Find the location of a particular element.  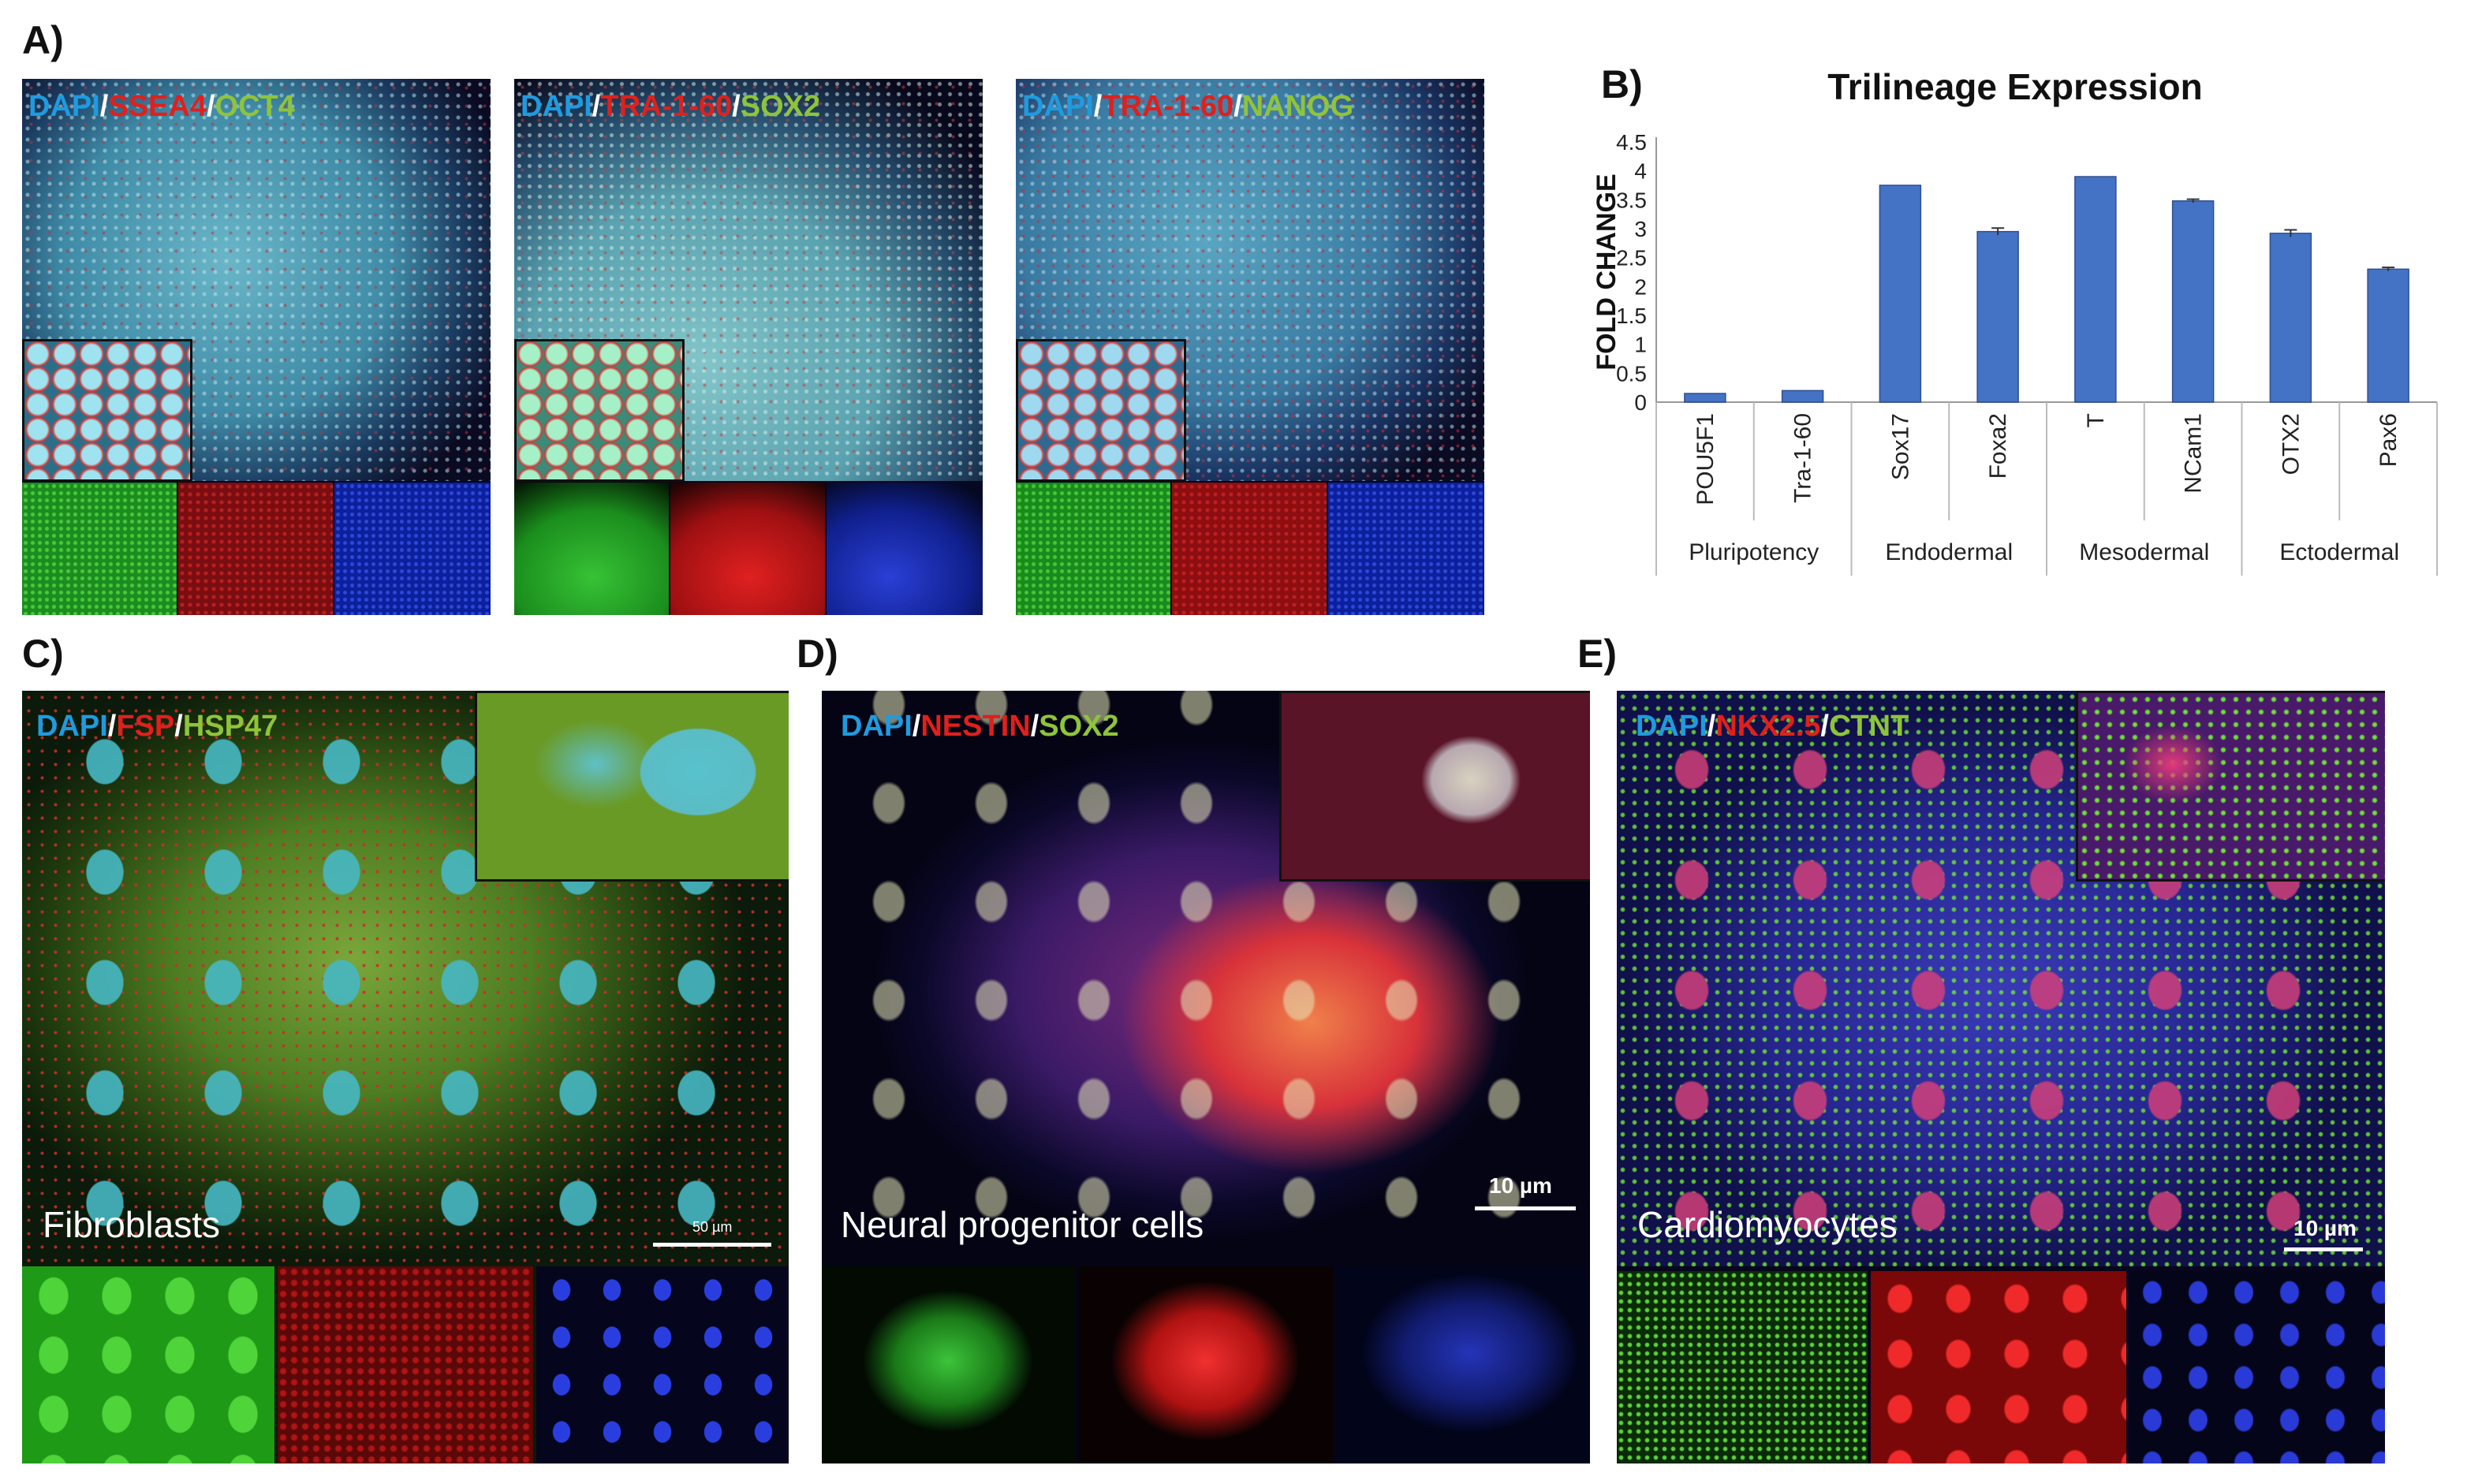

x-category-label: Sox17 is located at coordinates (1900, 447).